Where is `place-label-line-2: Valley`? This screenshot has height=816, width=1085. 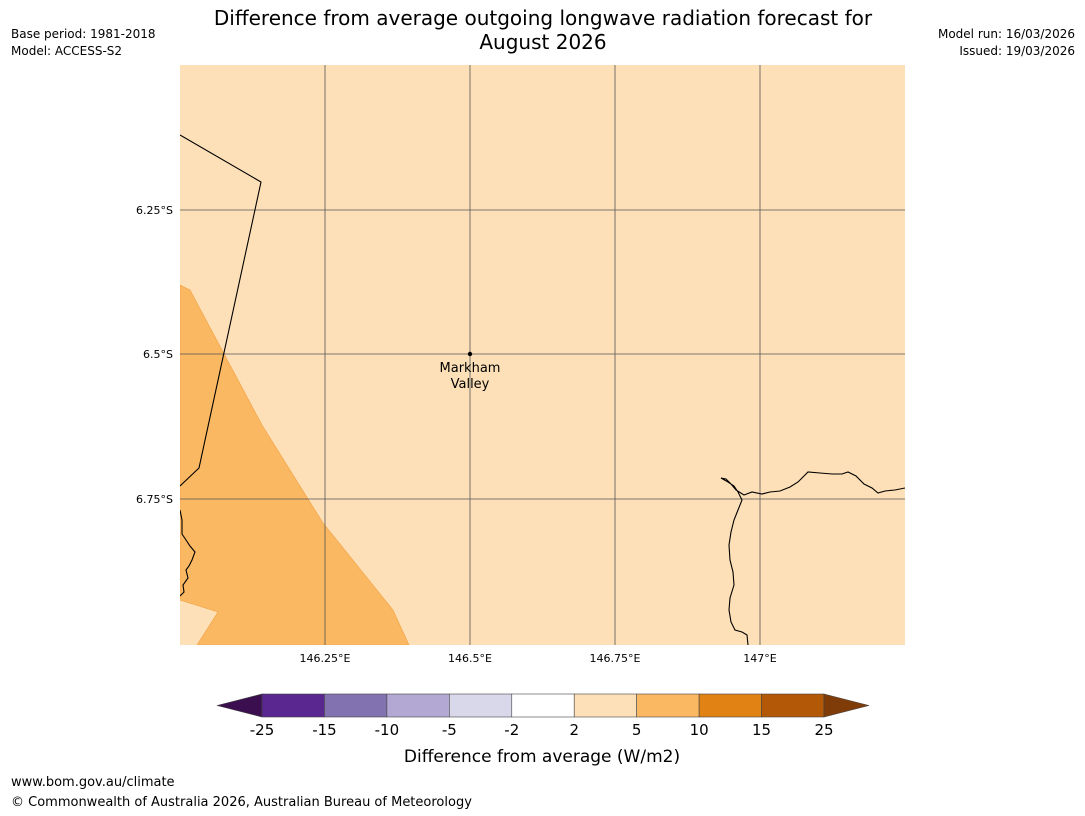
place-label-line-2: Valley is located at coordinates (470, 384).